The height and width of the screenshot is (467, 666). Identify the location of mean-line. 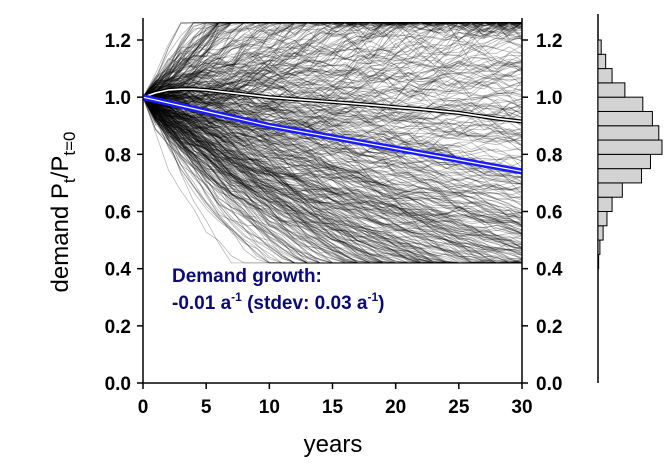
(332, 105).